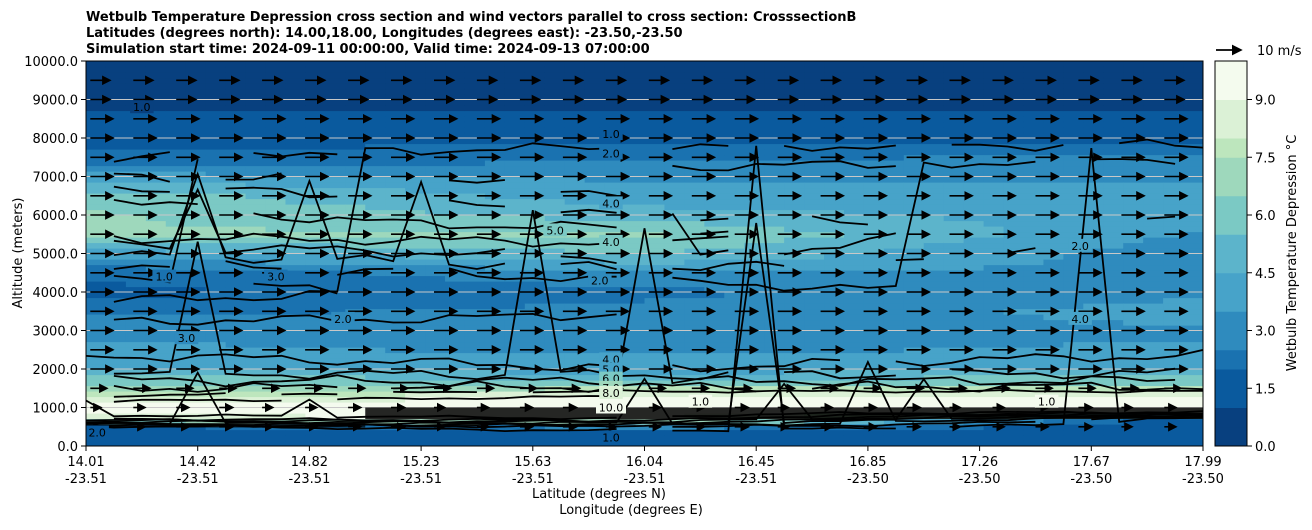  Describe the element at coordinates (868, 479) in the screenshot. I see `x-tick-label-longitude: -23.50` at that location.